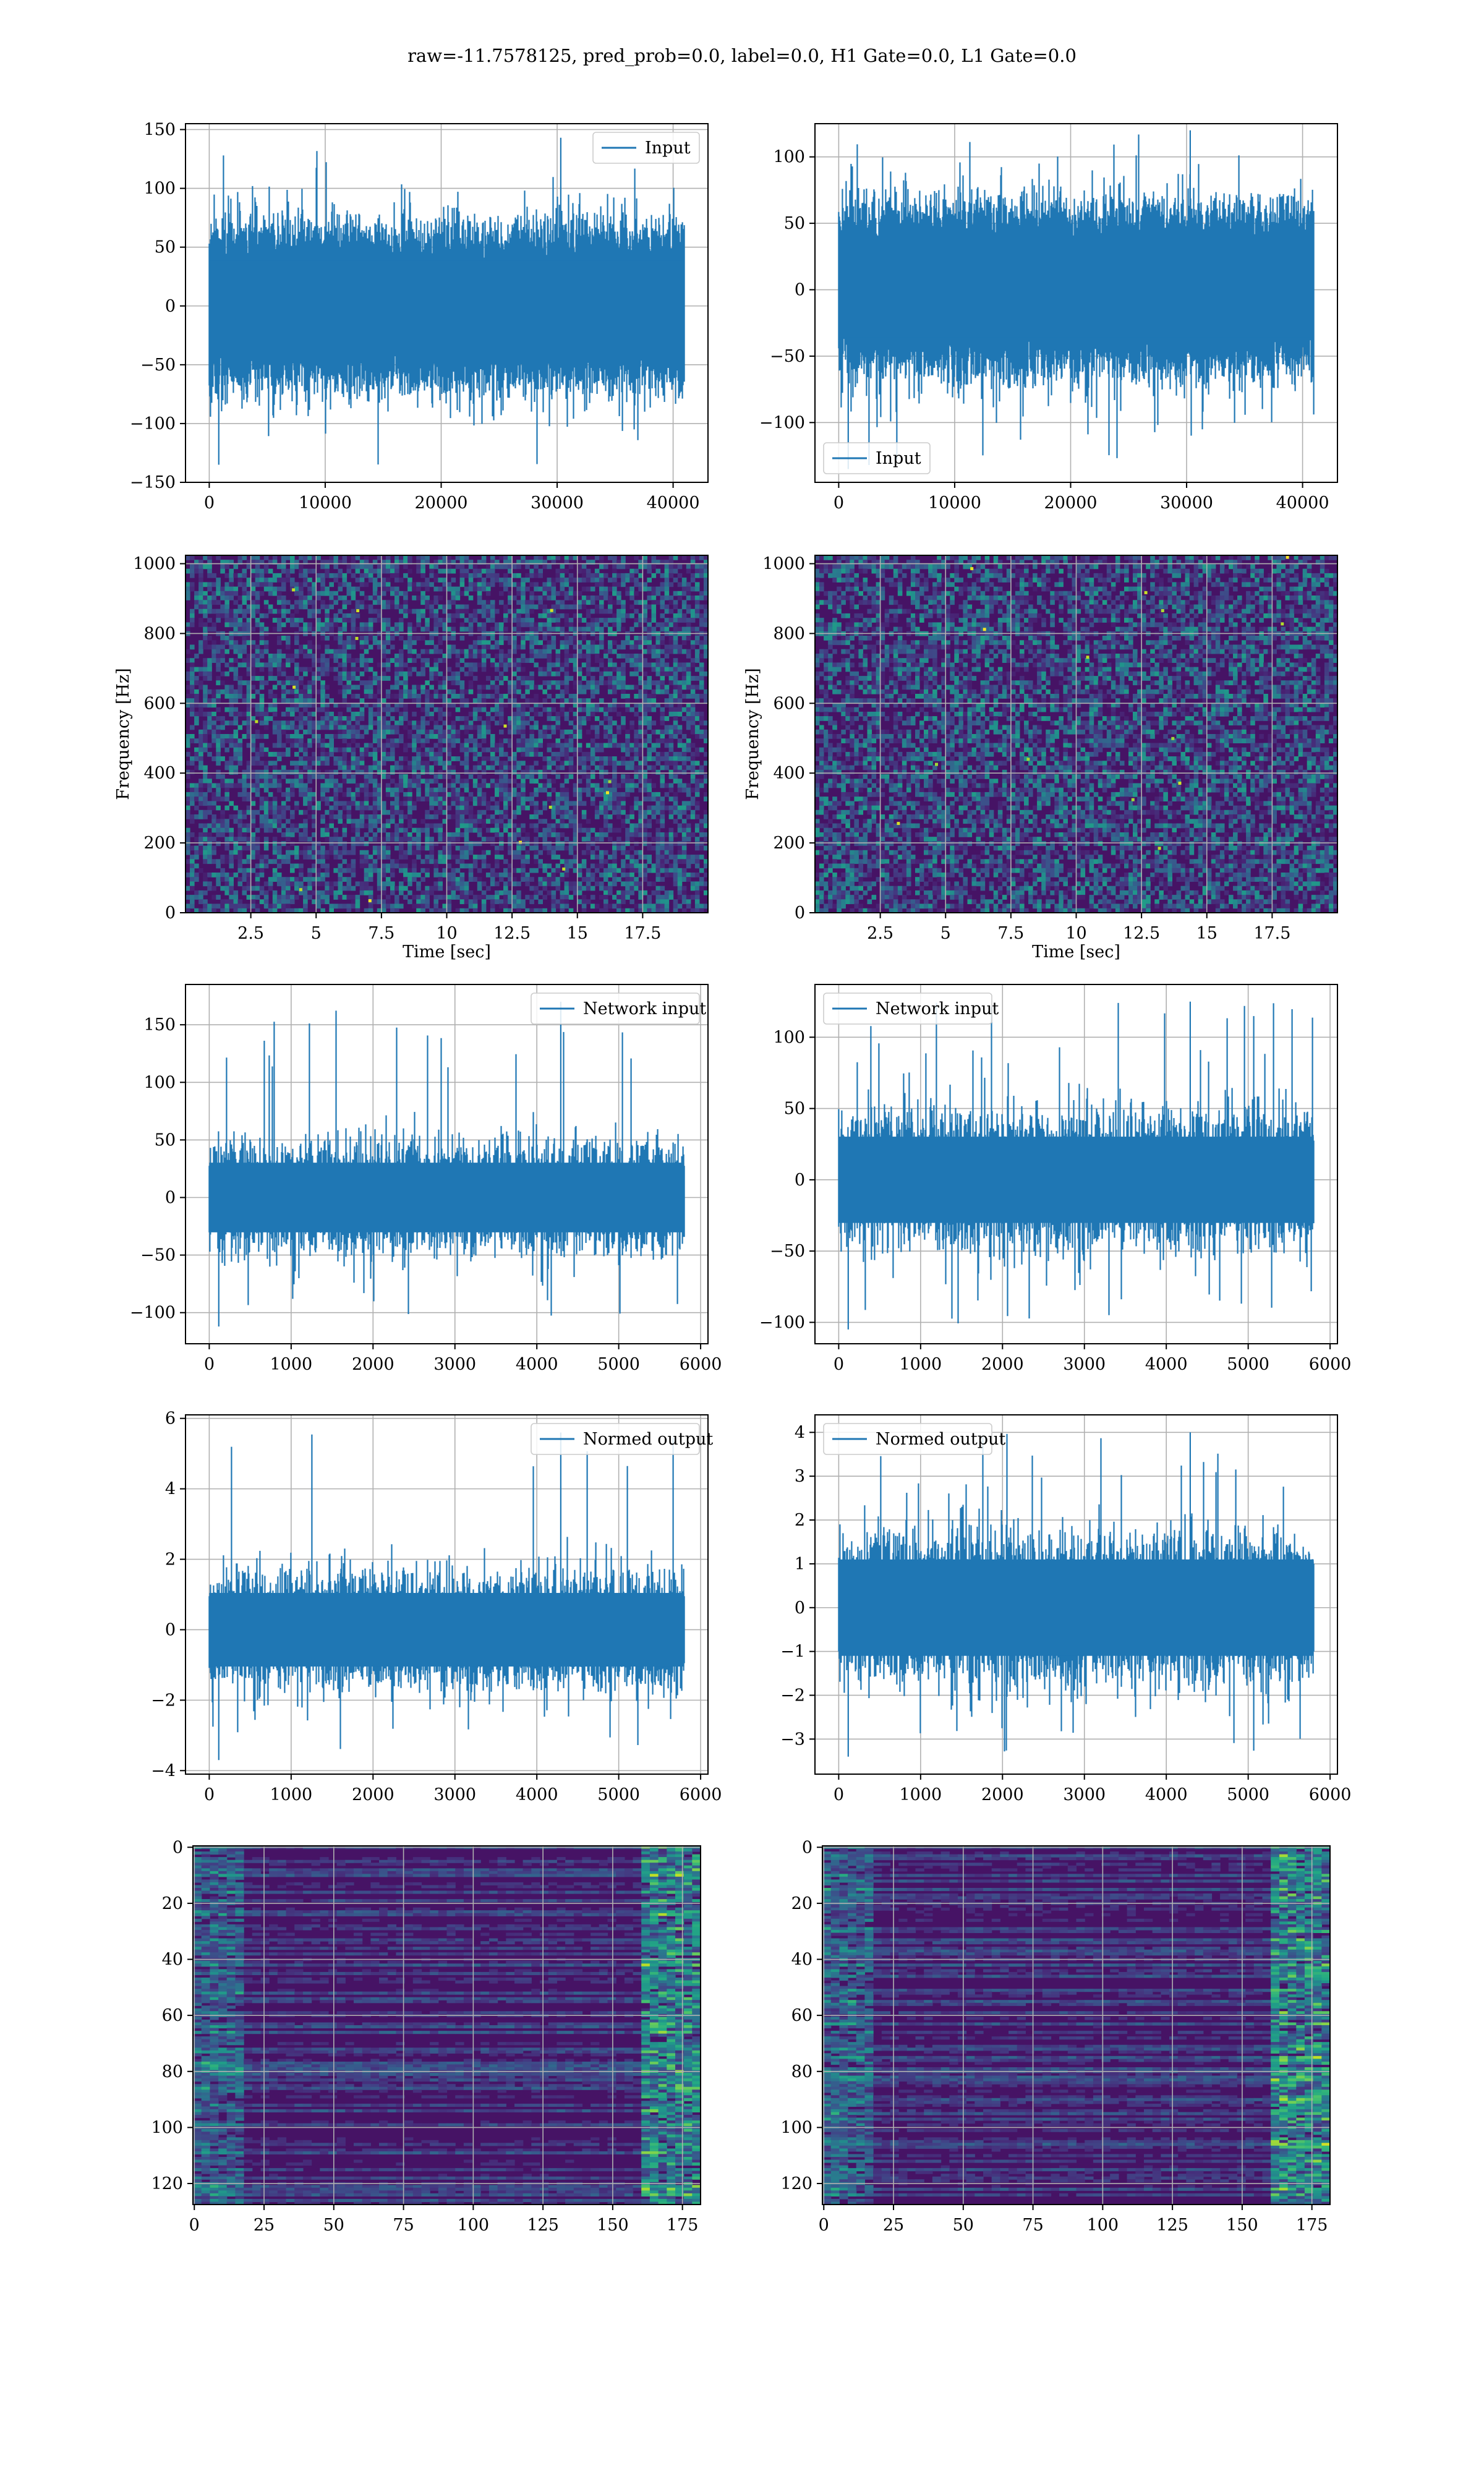 This screenshot has height=2476, width=1484. Describe the element at coordinates (796, 2183) in the screenshot. I see `y-tick-label: 120` at that location.